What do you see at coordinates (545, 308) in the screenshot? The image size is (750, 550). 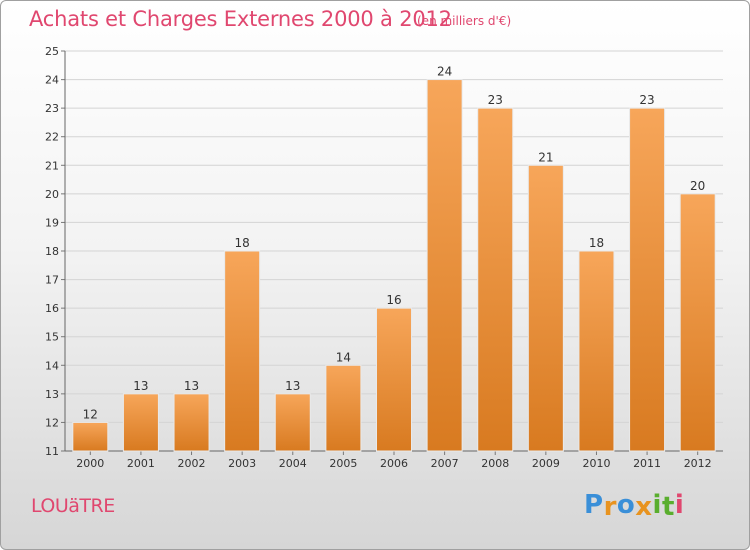 I see `bar-2009` at bounding box center [545, 308].